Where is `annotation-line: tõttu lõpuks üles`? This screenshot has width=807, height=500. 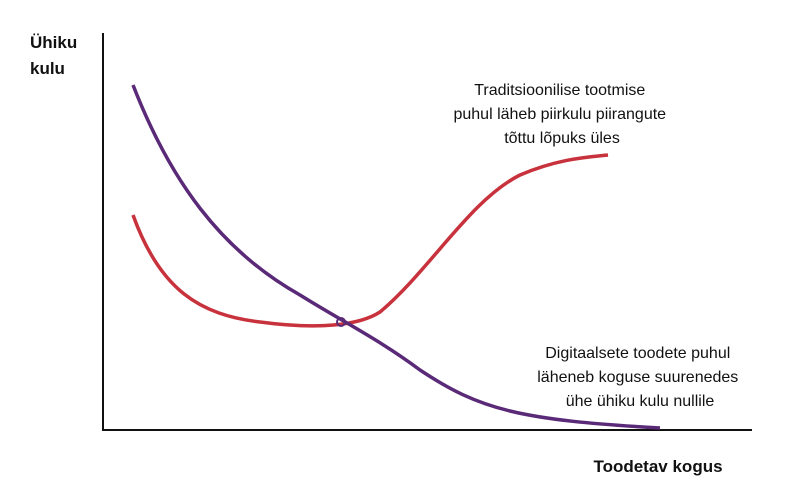
annotation-line: tõttu lõpuks üles is located at coordinates (562, 138).